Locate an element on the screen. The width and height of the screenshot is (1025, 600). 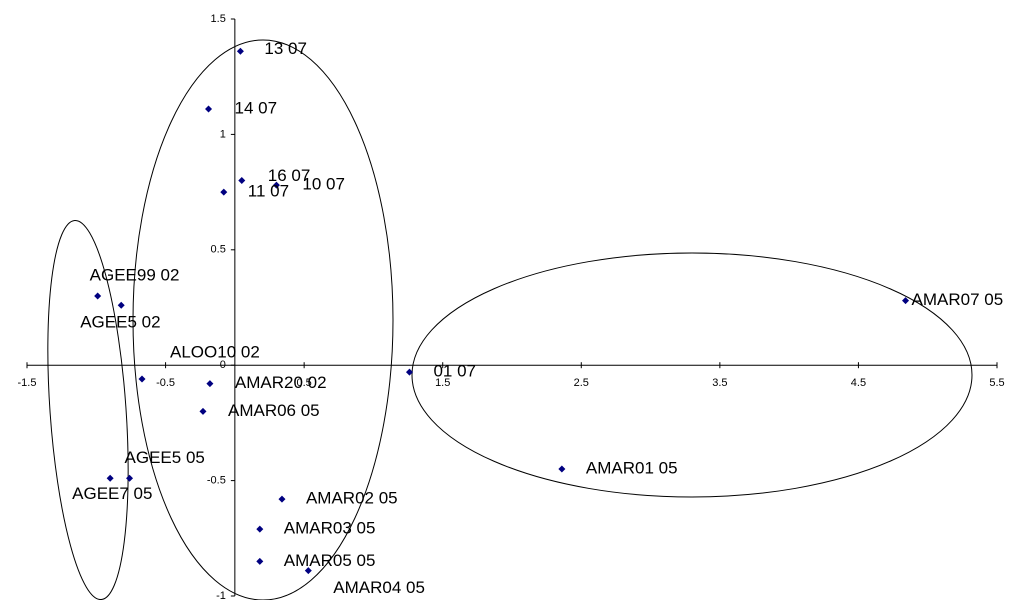
x-tick-label: 2.5 is located at coordinates (581, 383).